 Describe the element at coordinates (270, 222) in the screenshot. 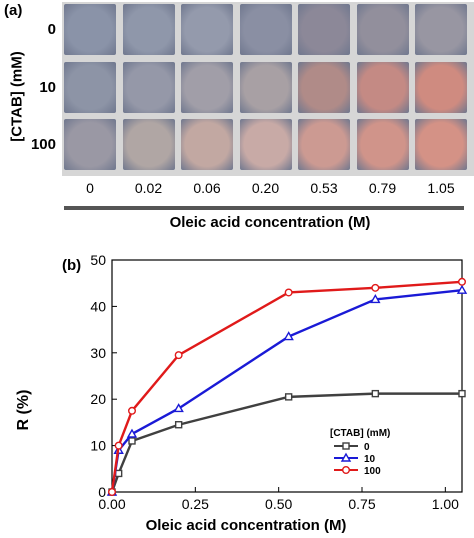

I see `panel-a-x-axis-label: Oleic acid concentration (M)` at that location.